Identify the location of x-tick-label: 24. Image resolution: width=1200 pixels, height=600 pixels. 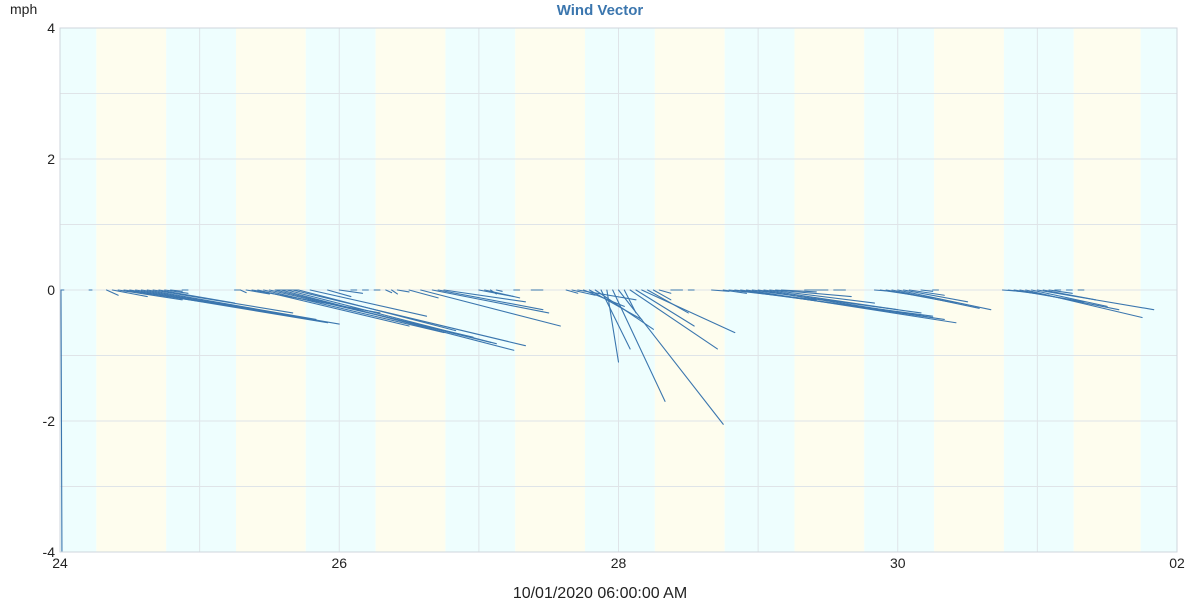
(60, 563).